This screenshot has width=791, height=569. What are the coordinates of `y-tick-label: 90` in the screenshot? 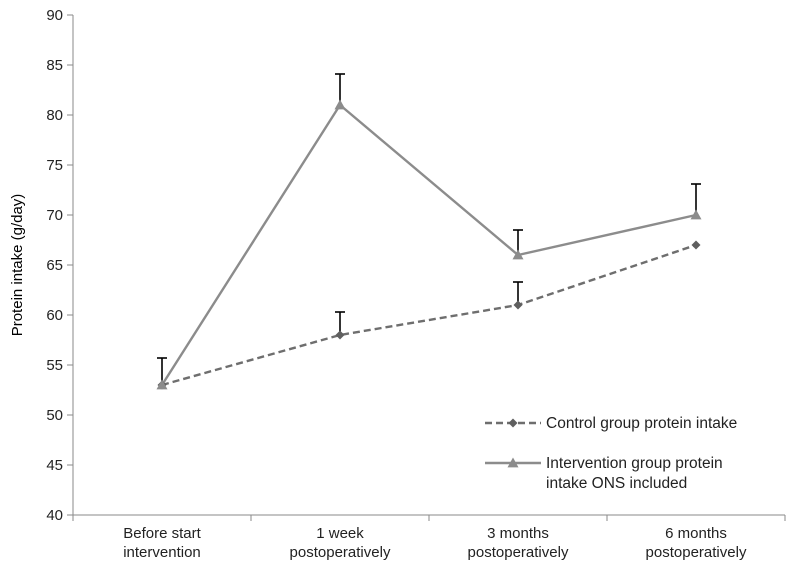 It's located at (54, 15).